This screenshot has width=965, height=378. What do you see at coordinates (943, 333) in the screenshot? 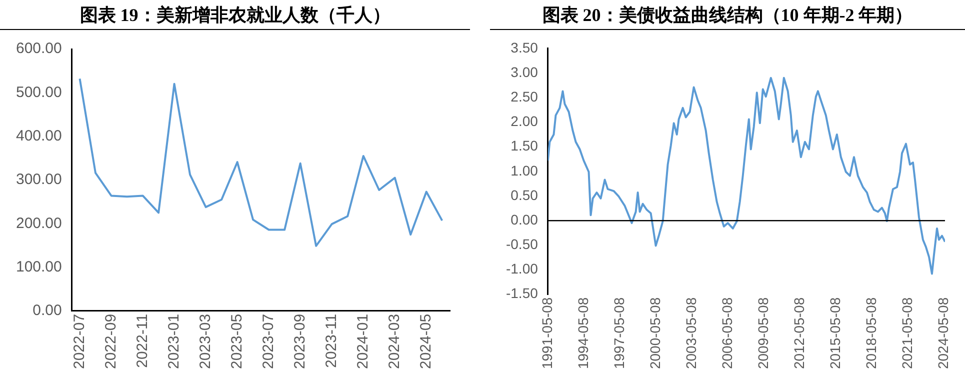
I see `x-tick-label: 2024-05-08` at bounding box center [943, 333].